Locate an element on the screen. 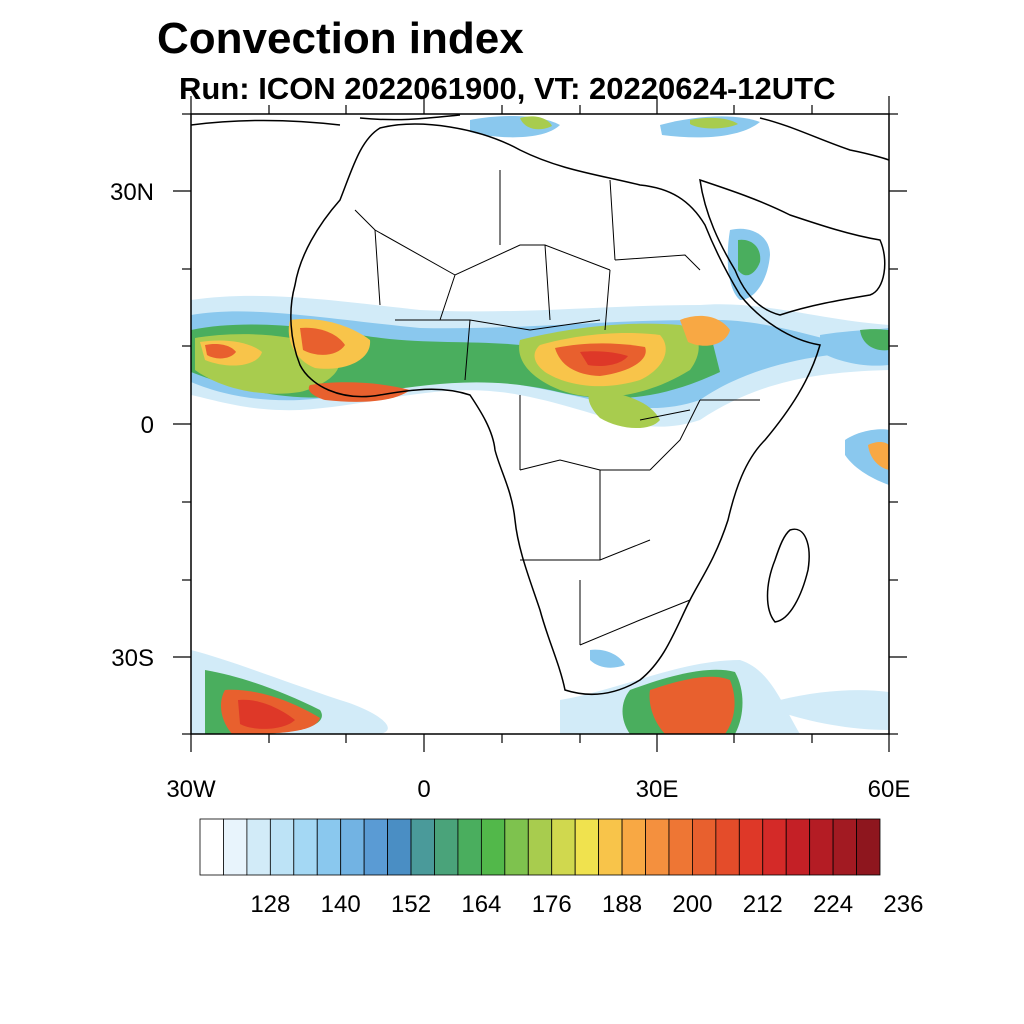 Image resolution: width=1024 pixels, height=1024 pixels. colorbar-label: 212 is located at coordinates (763, 904).